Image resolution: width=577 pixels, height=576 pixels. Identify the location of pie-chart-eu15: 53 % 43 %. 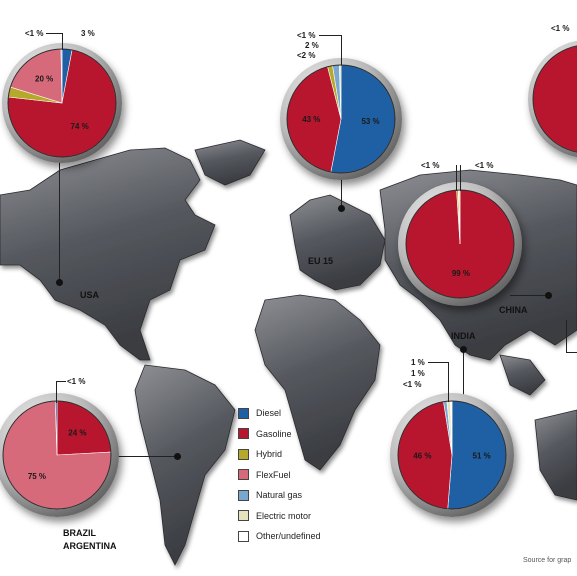
(341, 119).